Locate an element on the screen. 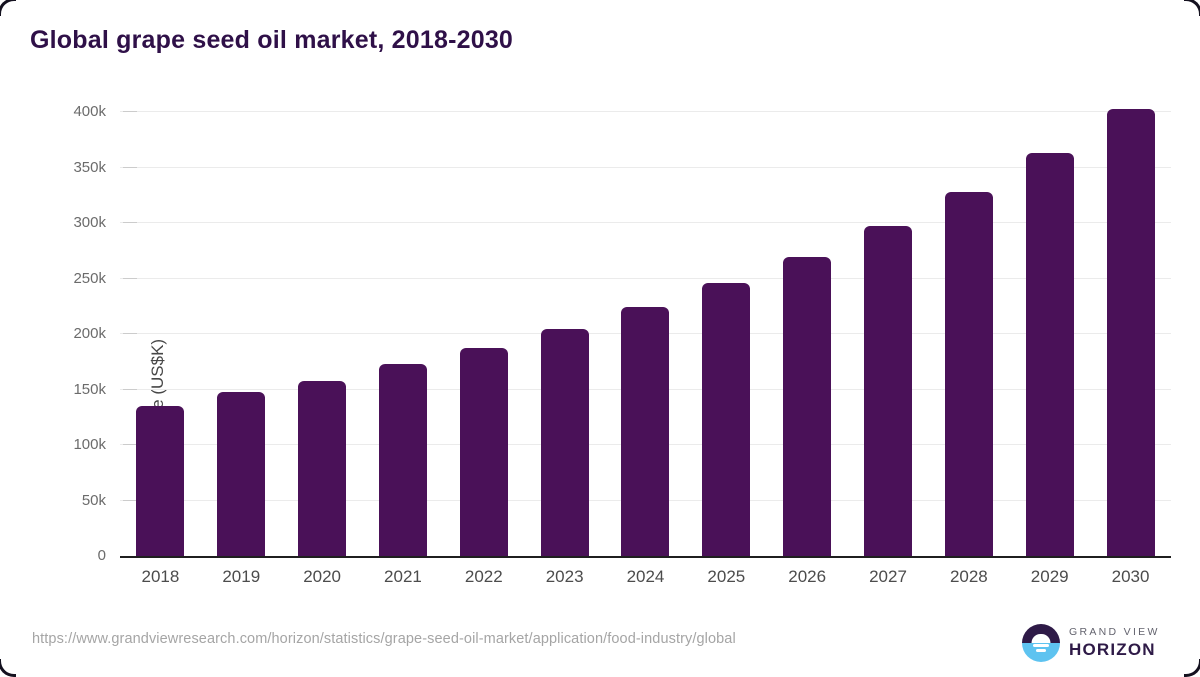 Image resolution: width=1200 pixels, height=677 pixels. x-tick-label-2022: 2022 is located at coordinates (483, 576).